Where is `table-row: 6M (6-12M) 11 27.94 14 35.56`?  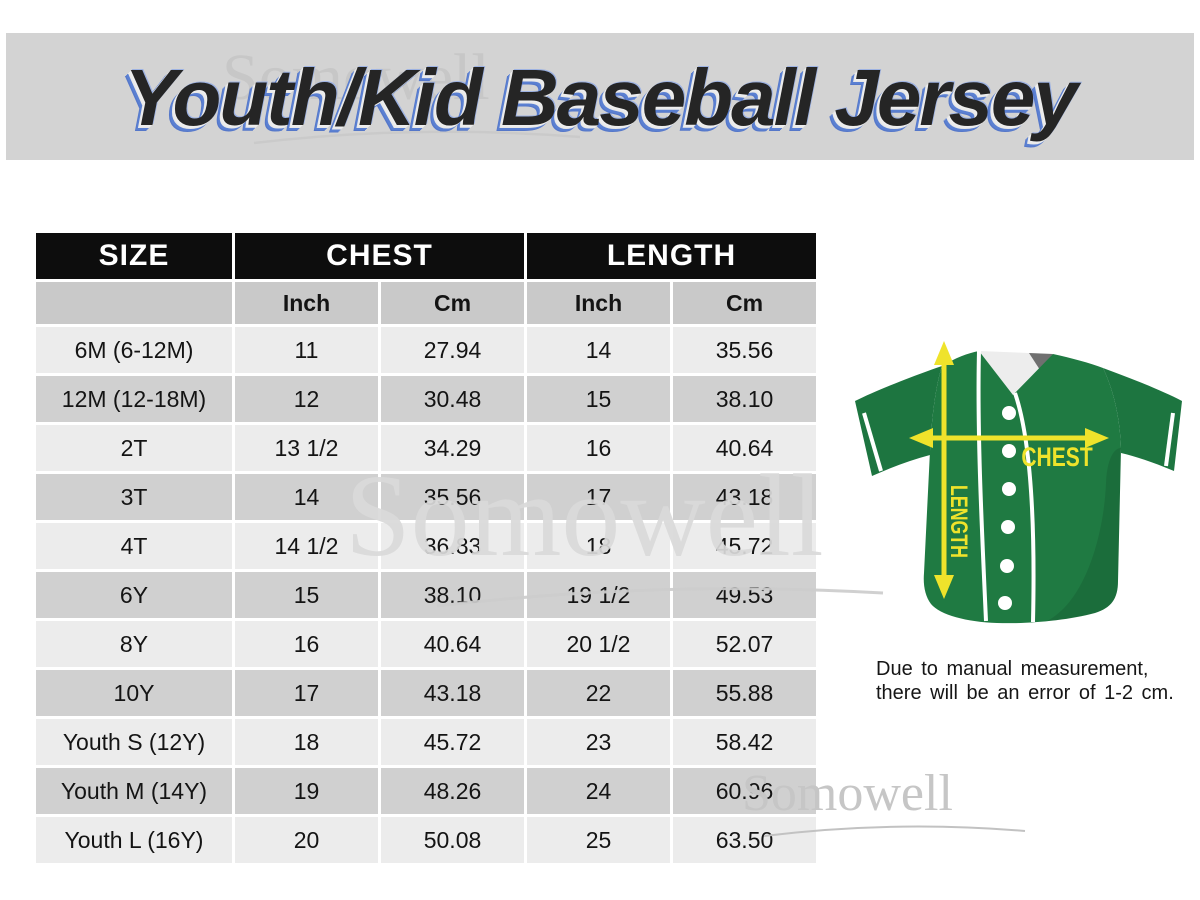 table-row: 6M (6-12M) 11 27.94 14 35.56 is located at coordinates (426, 350).